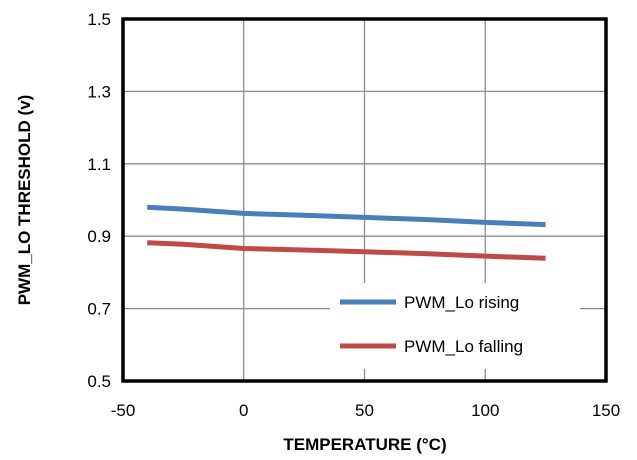  What do you see at coordinates (99, 236) in the screenshot?
I see `y-tick-label: 0.9` at bounding box center [99, 236].